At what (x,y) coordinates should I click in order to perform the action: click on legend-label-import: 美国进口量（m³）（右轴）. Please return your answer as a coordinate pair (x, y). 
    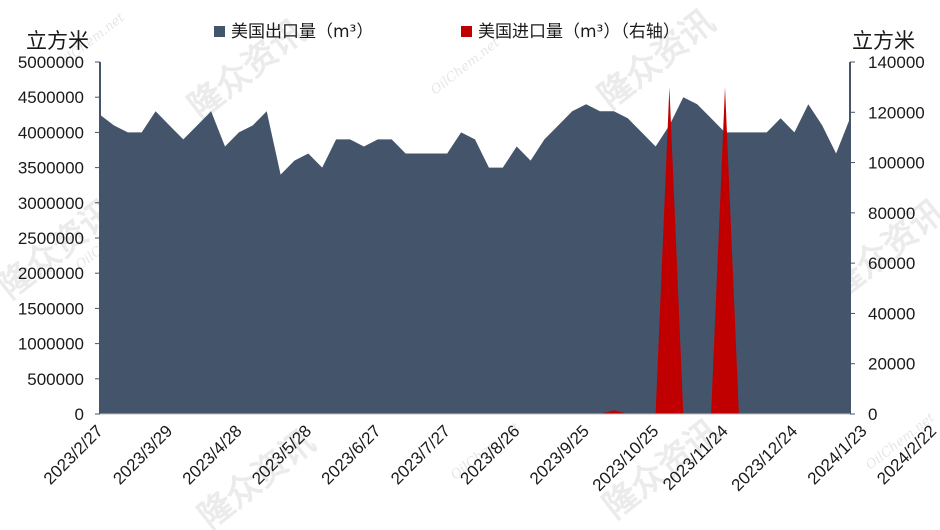
    Looking at the image, I should click on (579, 32).